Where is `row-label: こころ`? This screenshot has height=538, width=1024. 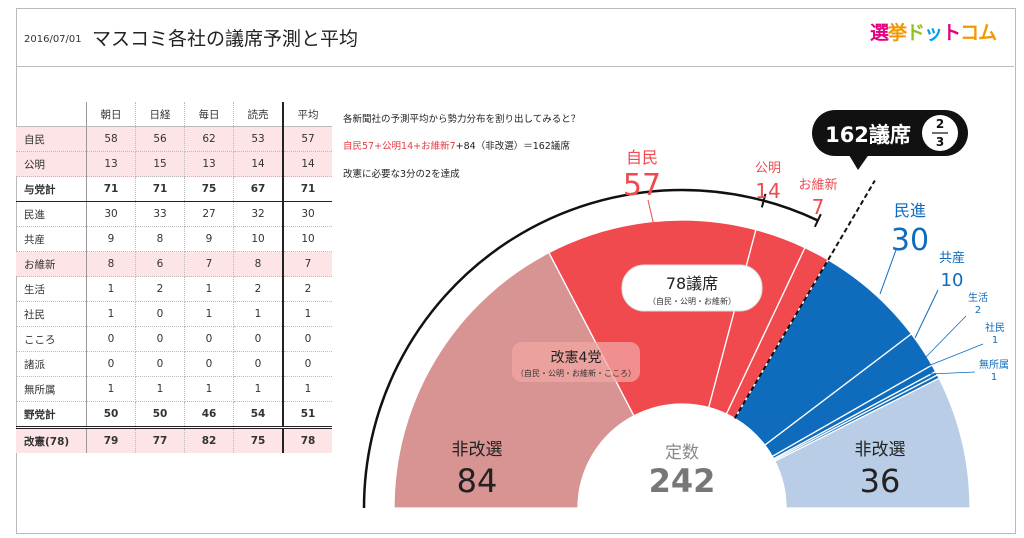
row-label: こころ is located at coordinates (51, 339).